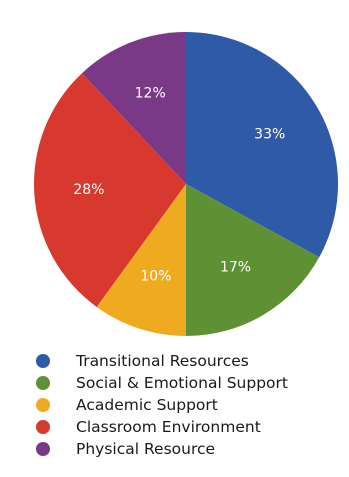  I want to click on legend-item: Physical Resource, so click(162, 449).